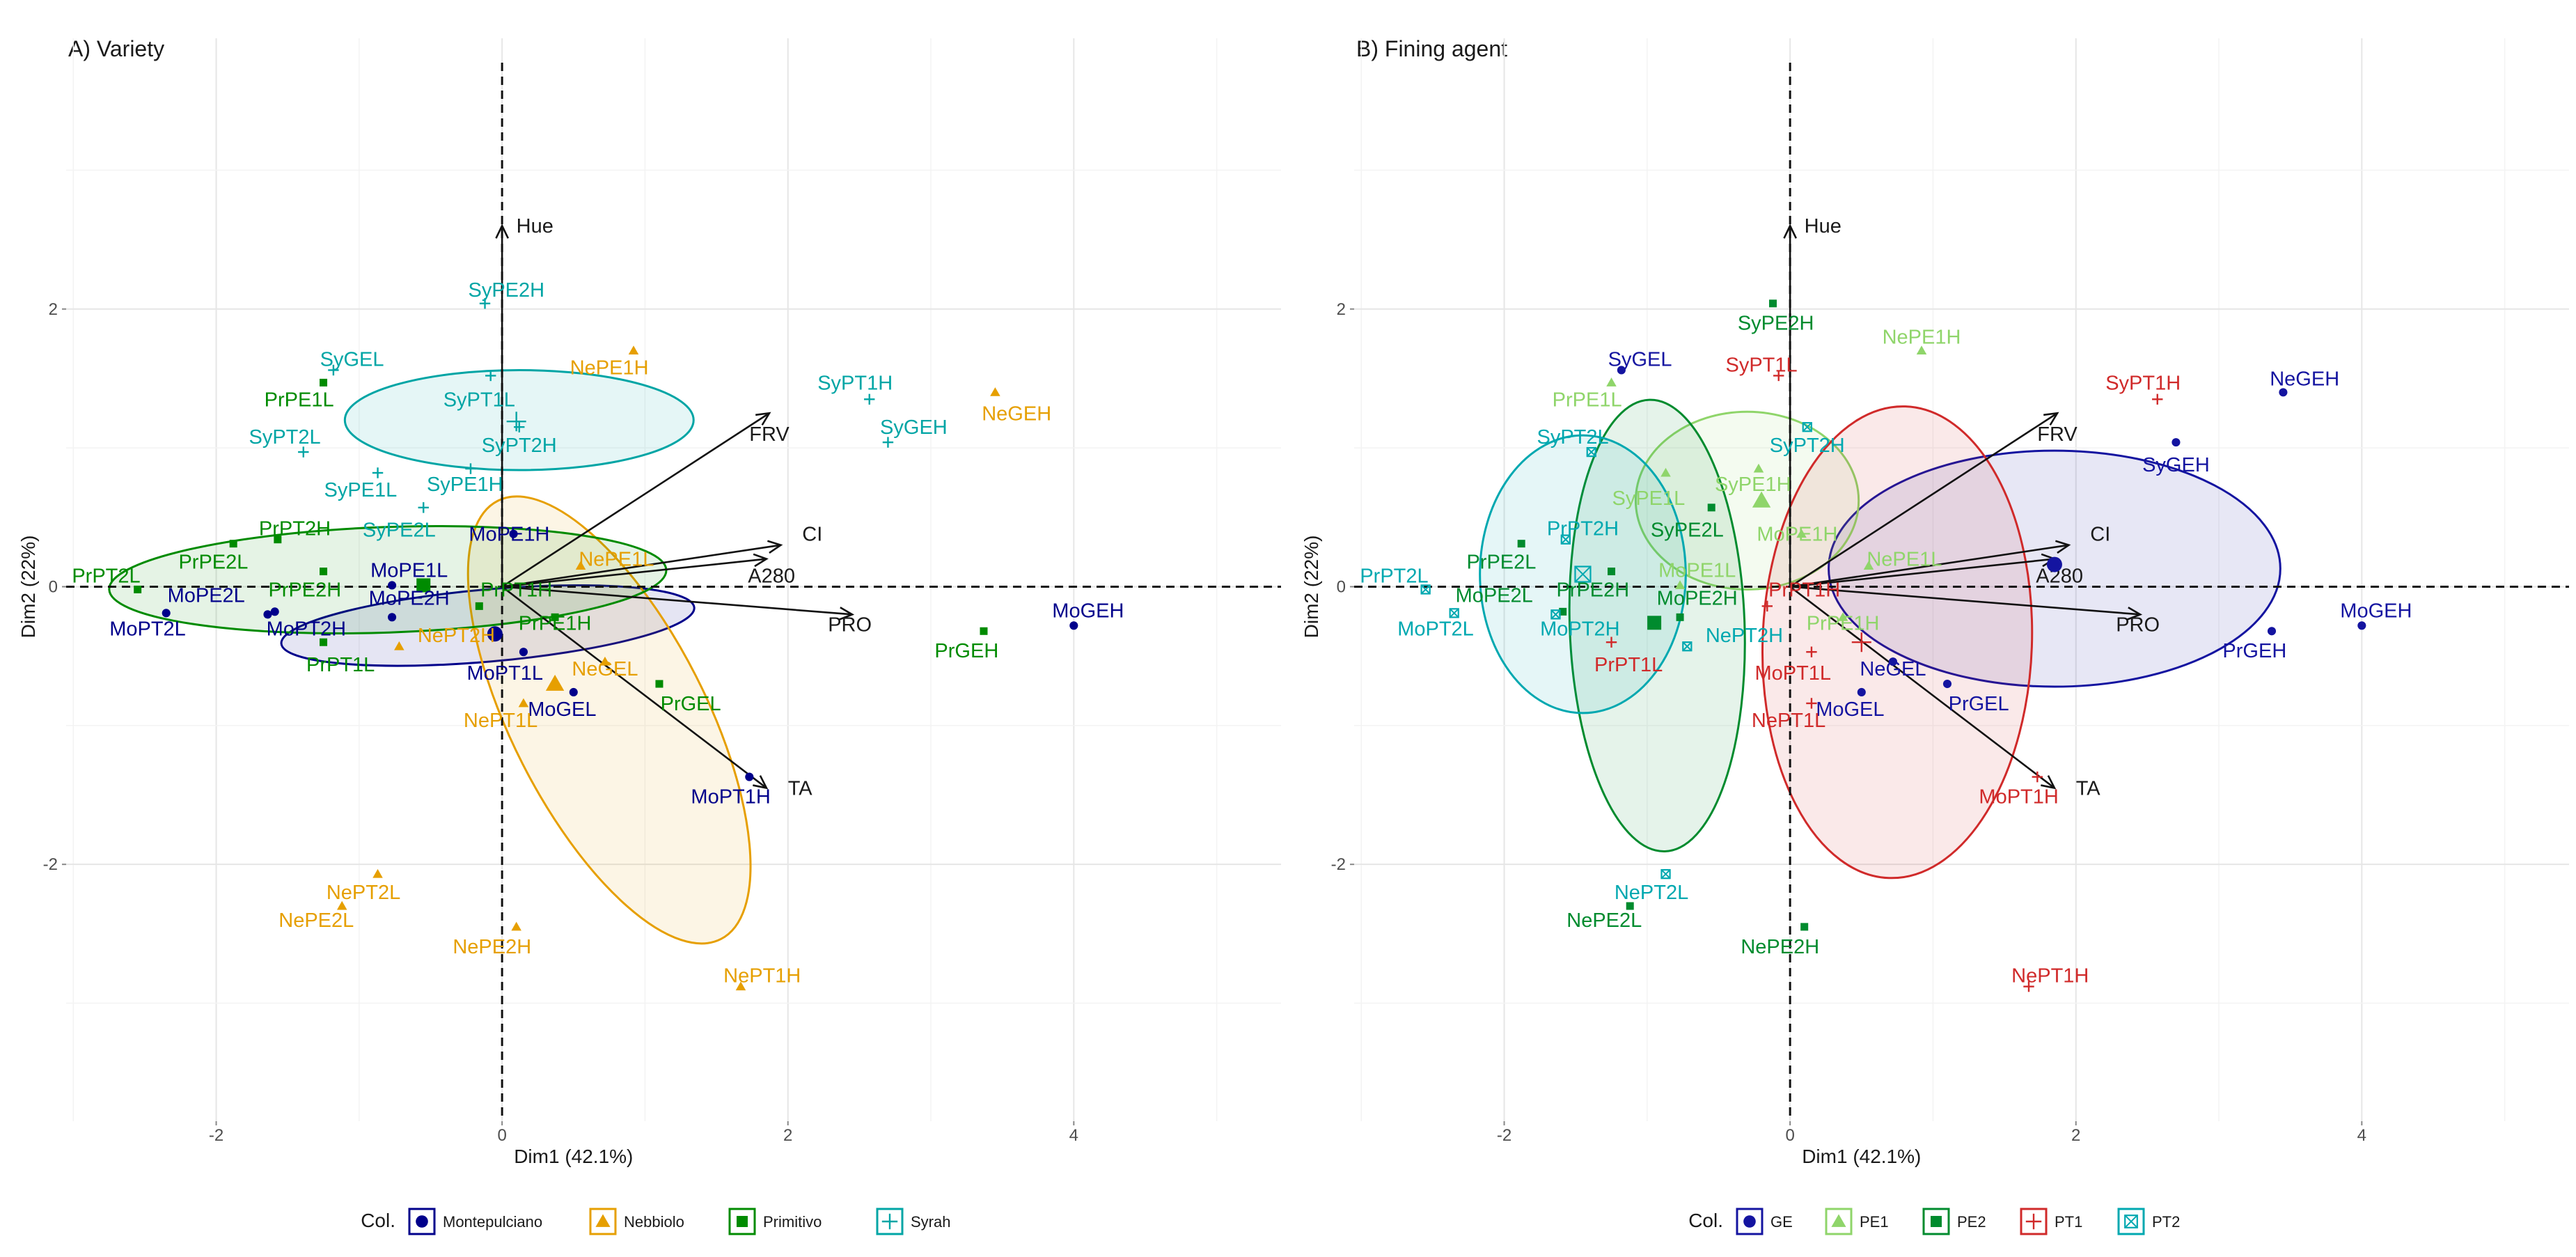 This screenshot has height=1257, width=2576. What do you see at coordinates (519, 446) in the screenshot?
I see `point-label-sypt2h: SyPT2H` at bounding box center [519, 446].